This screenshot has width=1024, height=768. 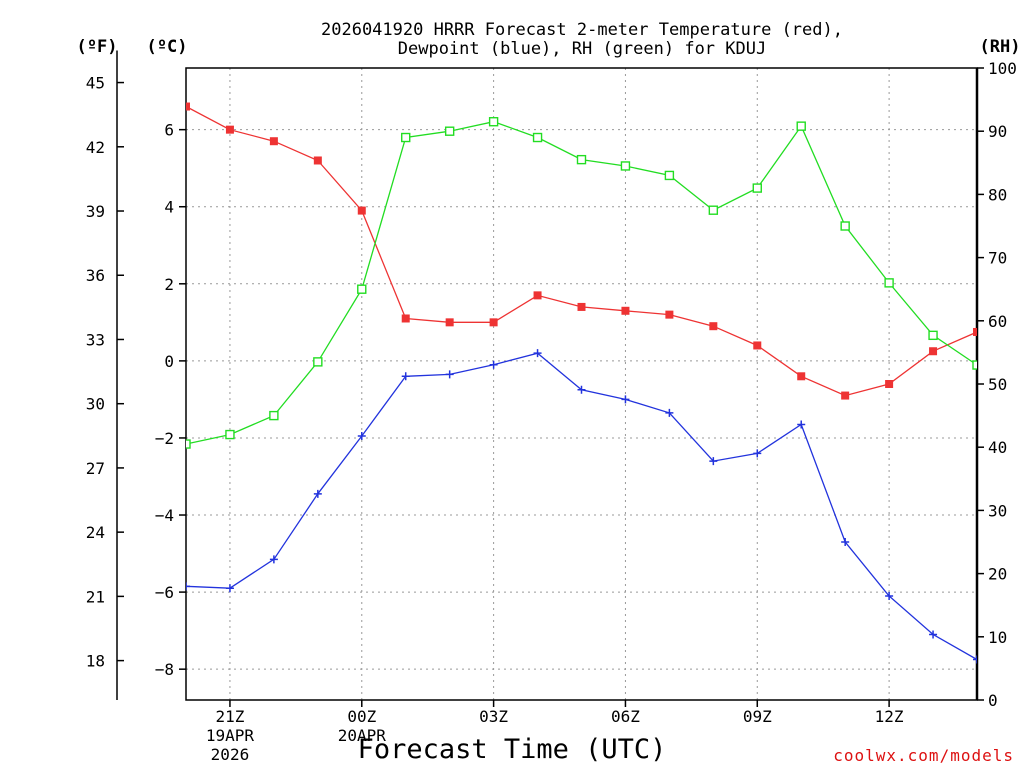 I want to click on chart-title-line-2: Dewpoint (blue), RH (green) for KDUJ, so click(x=582, y=49).